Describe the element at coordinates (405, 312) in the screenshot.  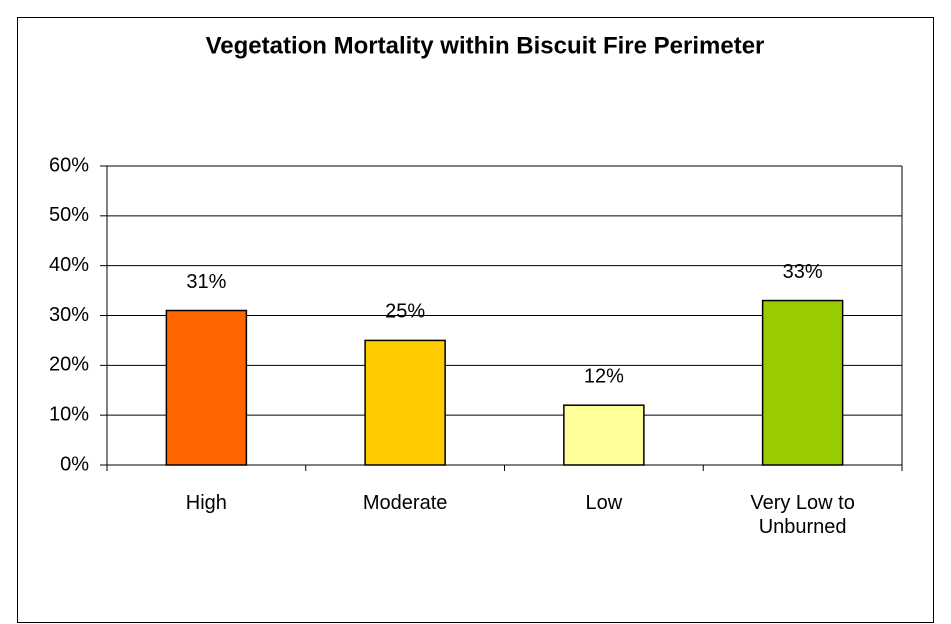
I see `data-label: 25%` at that location.